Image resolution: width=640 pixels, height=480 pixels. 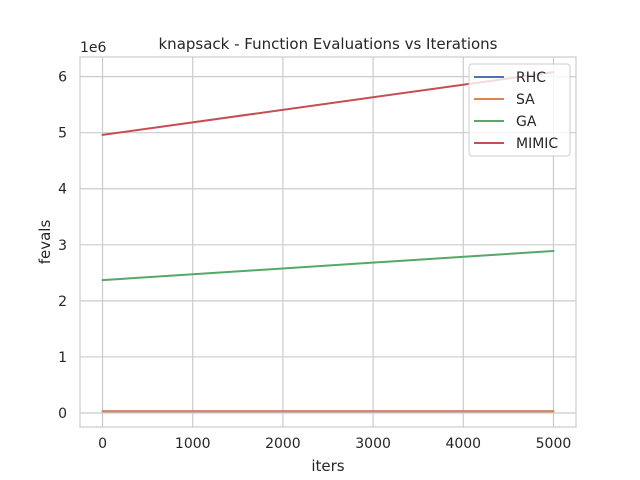 What do you see at coordinates (62, 190) in the screenshot?
I see `y-tick-label-4: 4` at bounding box center [62, 190].